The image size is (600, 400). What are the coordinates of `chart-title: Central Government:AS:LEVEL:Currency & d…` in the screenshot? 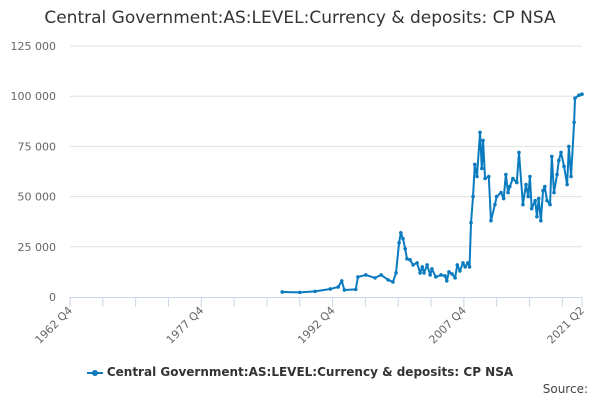 It's located at (300, 18).